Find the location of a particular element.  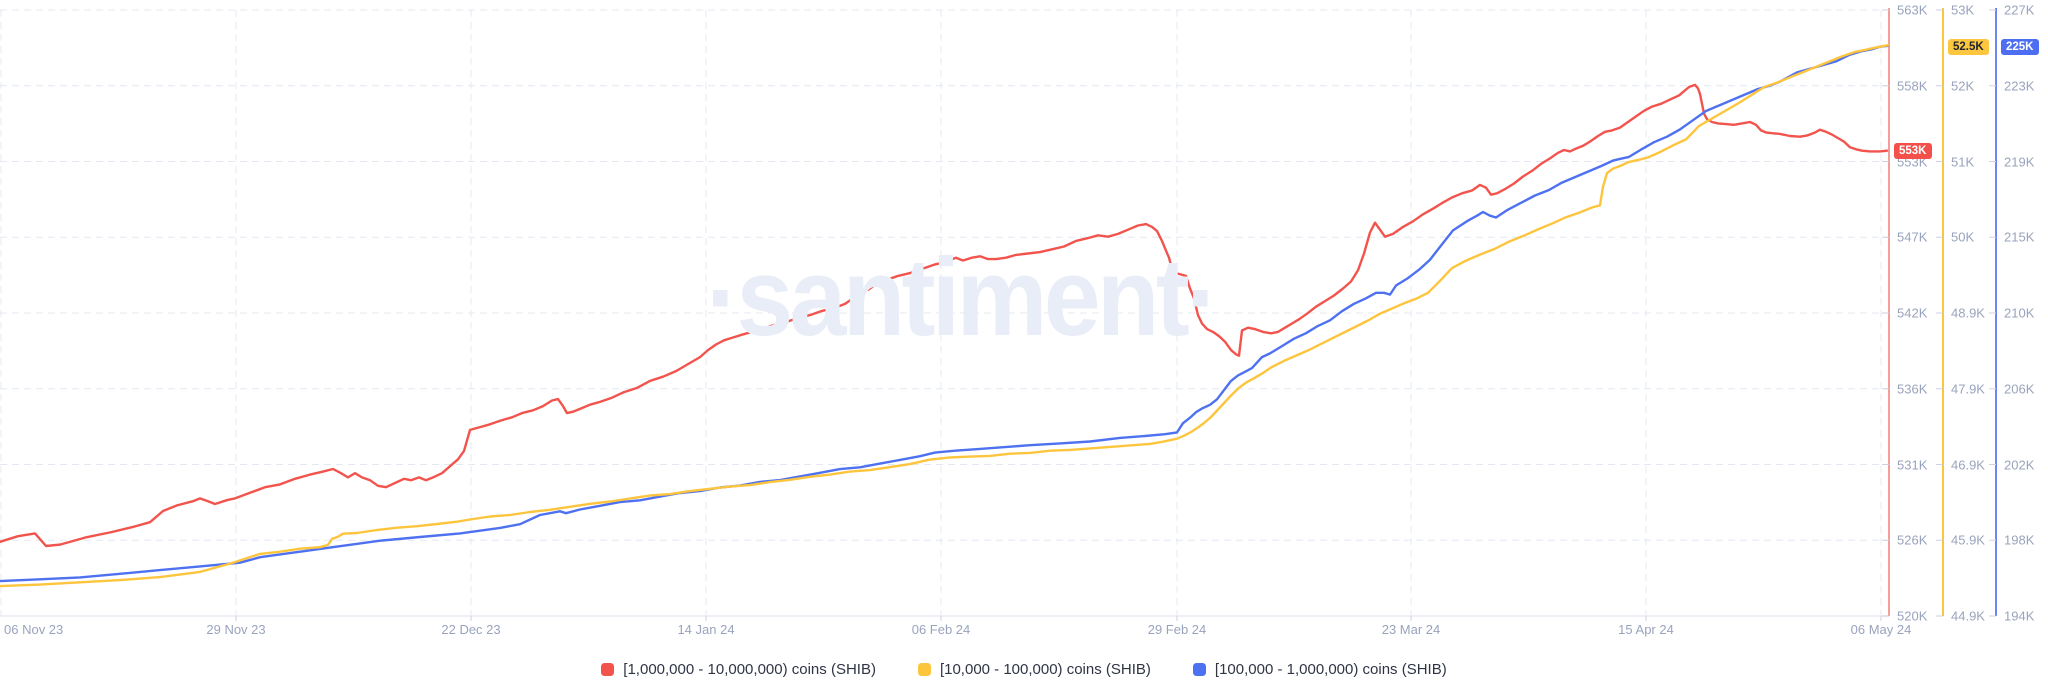

x-tick-label: 06 Feb 24 is located at coordinates (941, 629).